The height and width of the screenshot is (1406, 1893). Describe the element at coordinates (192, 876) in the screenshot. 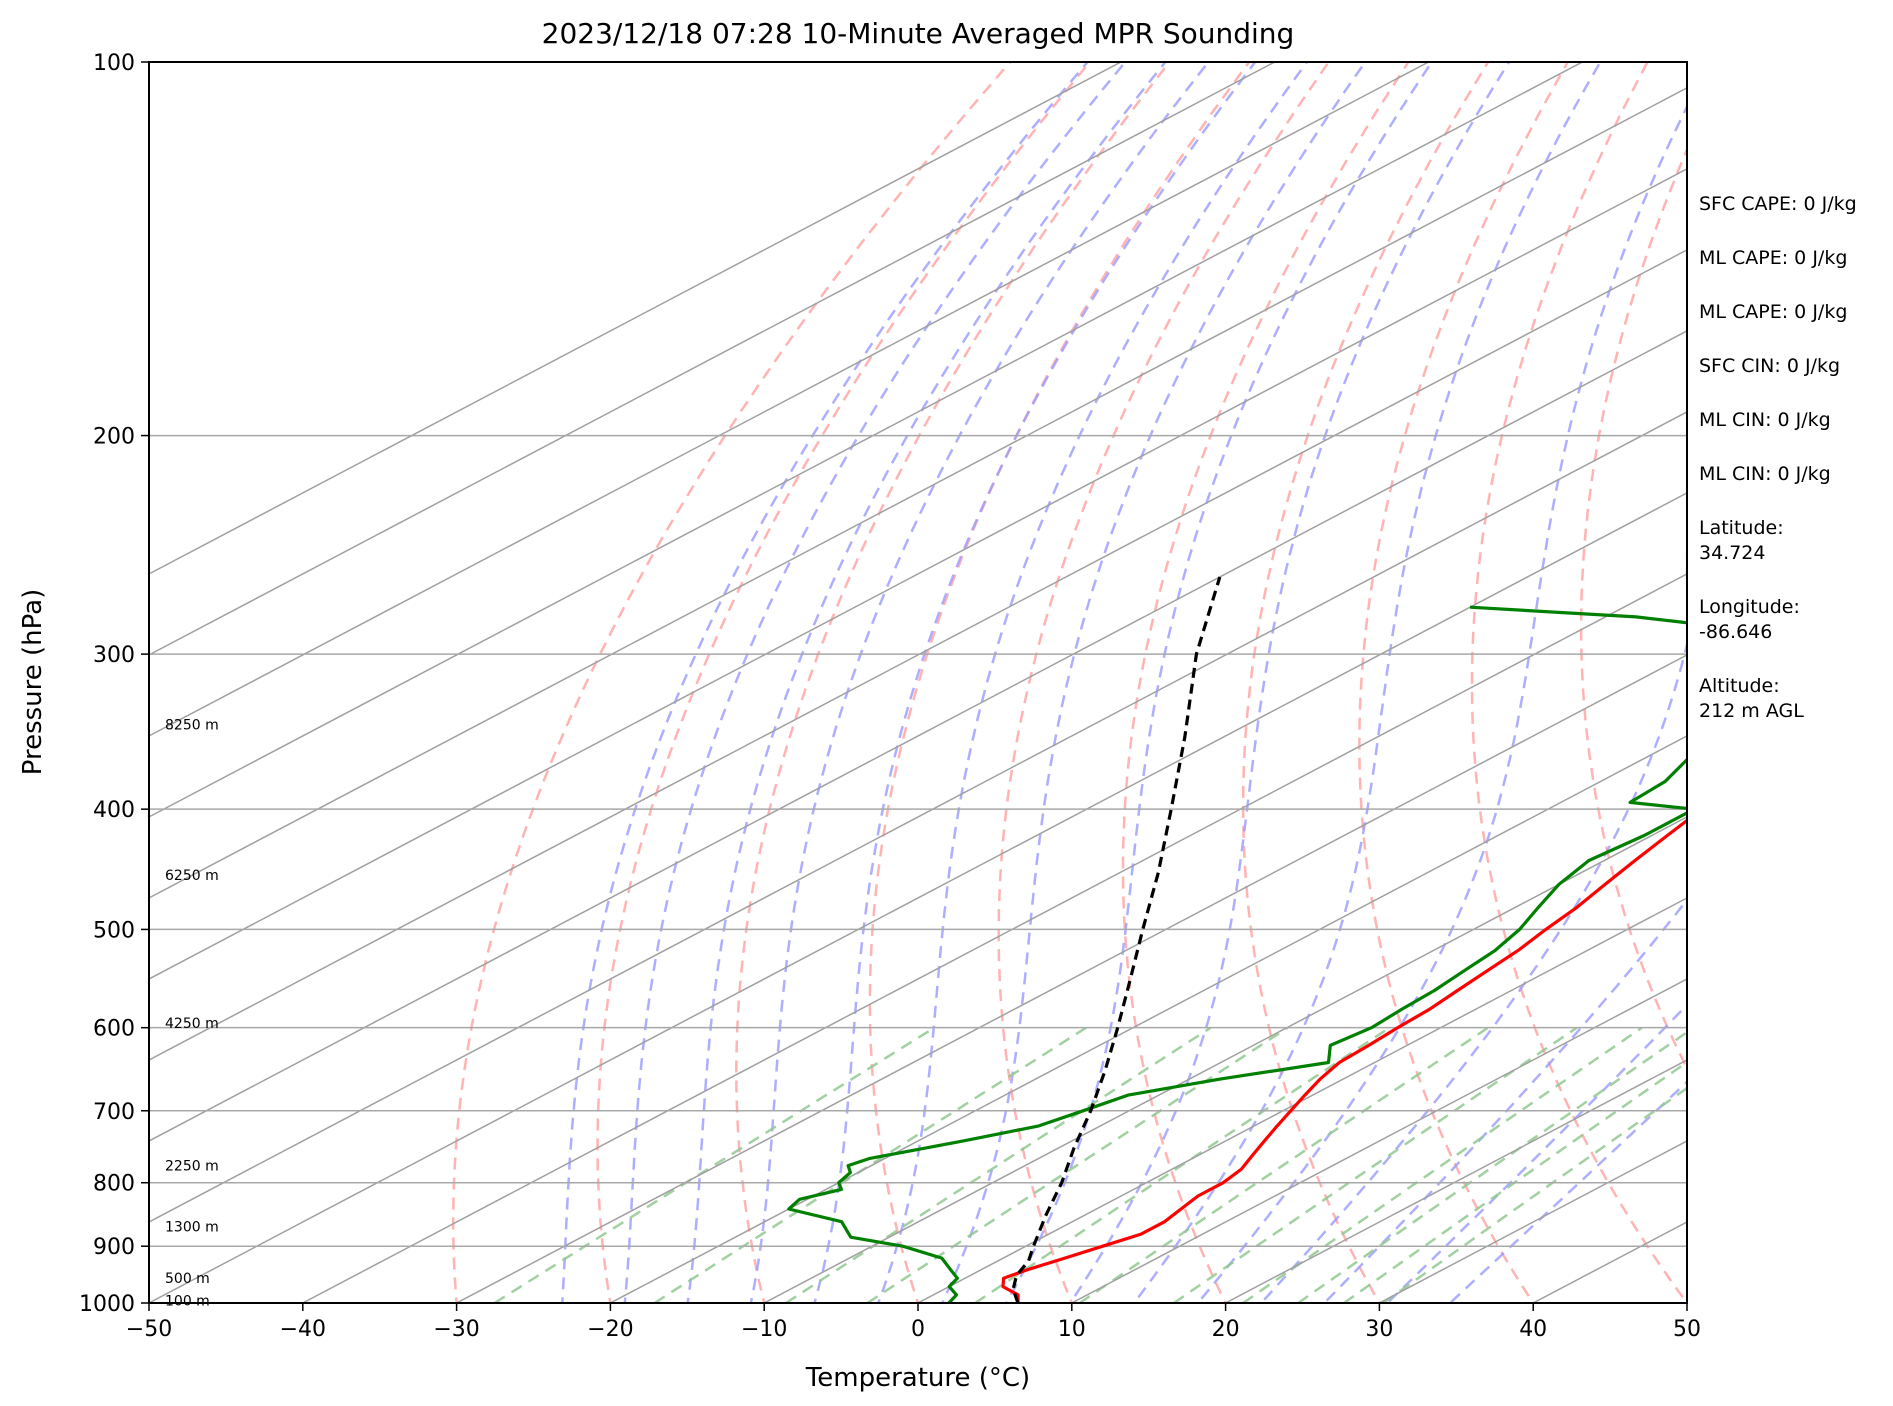

I see `height-label: 6250 m` at that location.